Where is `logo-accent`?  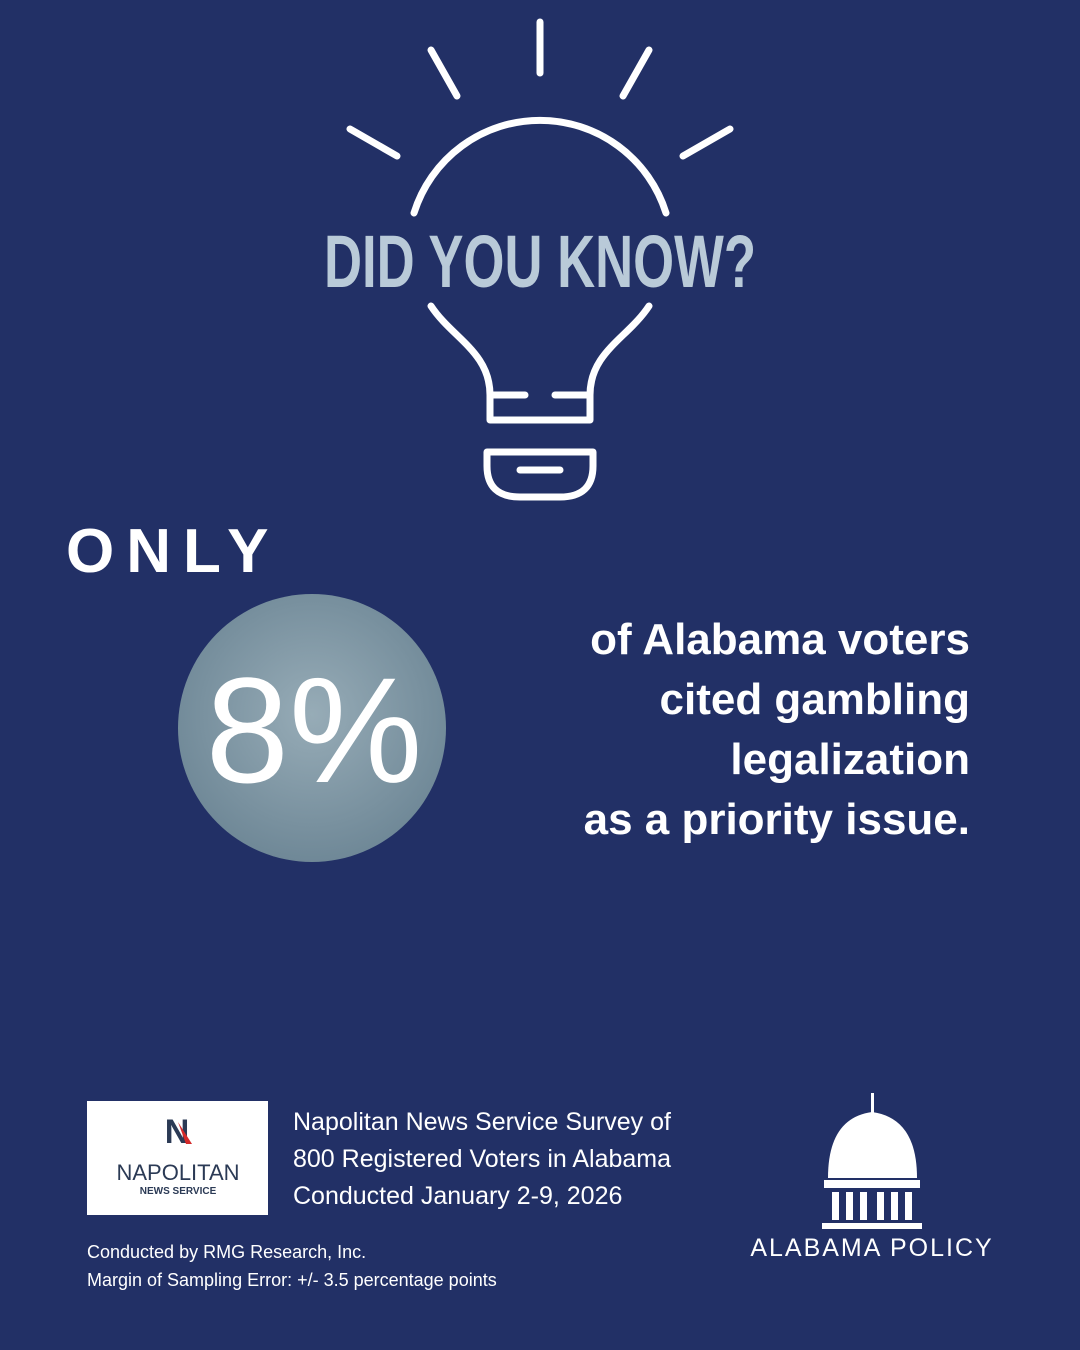 logo-accent is located at coordinates (185, 1133).